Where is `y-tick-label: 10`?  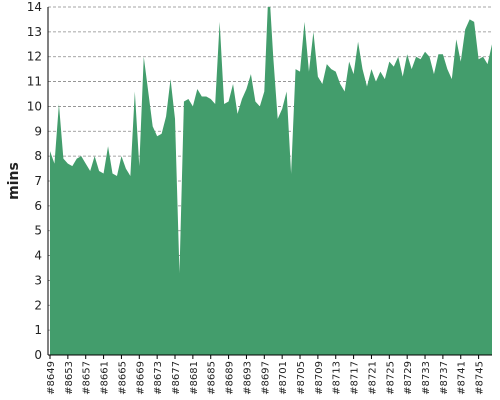 y-tick-label: 10 is located at coordinates (34, 106).